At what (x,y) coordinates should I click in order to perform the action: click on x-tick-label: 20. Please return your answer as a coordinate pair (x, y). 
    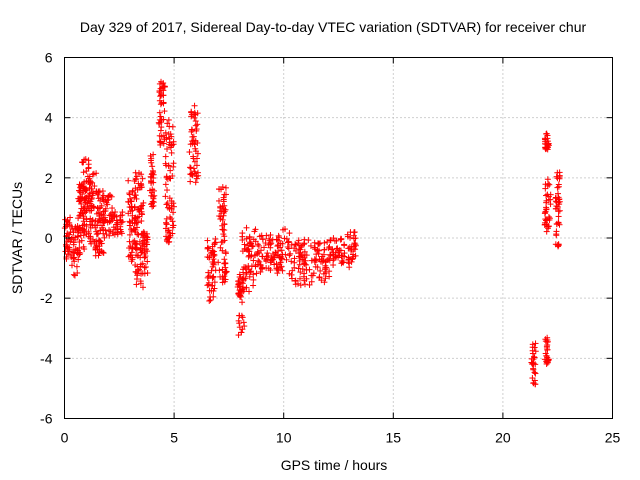
    Looking at the image, I should click on (503, 438).